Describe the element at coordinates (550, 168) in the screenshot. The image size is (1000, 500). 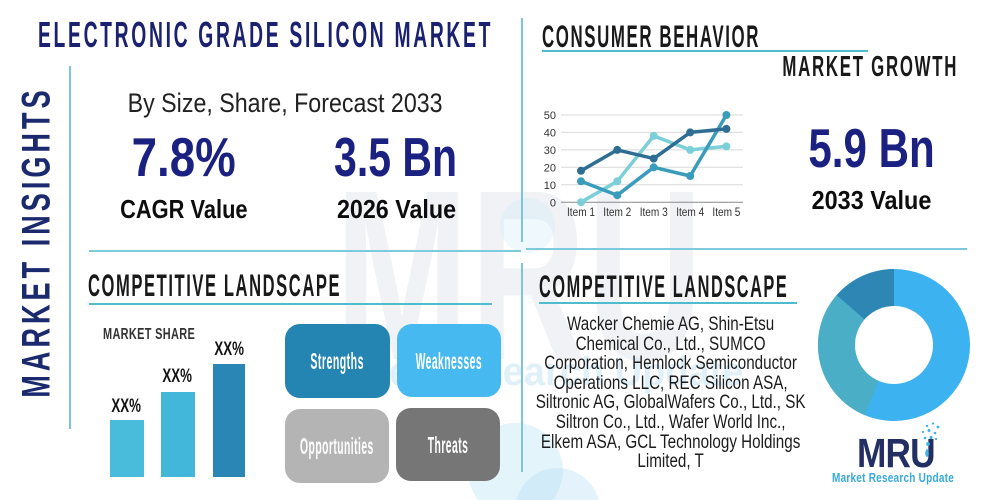
I see `svg-text: 20` at that location.